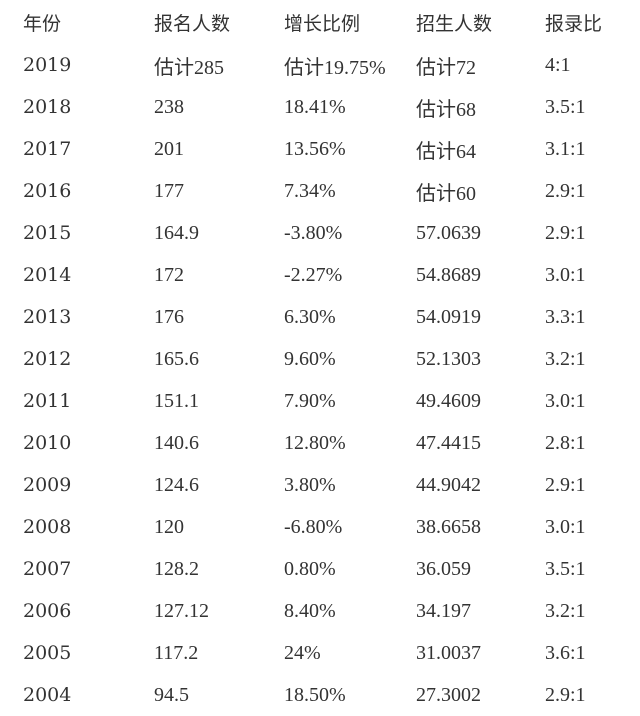 The height and width of the screenshot is (716, 640). What do you see at coordinates (176, 652) in the screenshot?
I see `cell-applicants: 117.2` at bounding box center [176, 652].